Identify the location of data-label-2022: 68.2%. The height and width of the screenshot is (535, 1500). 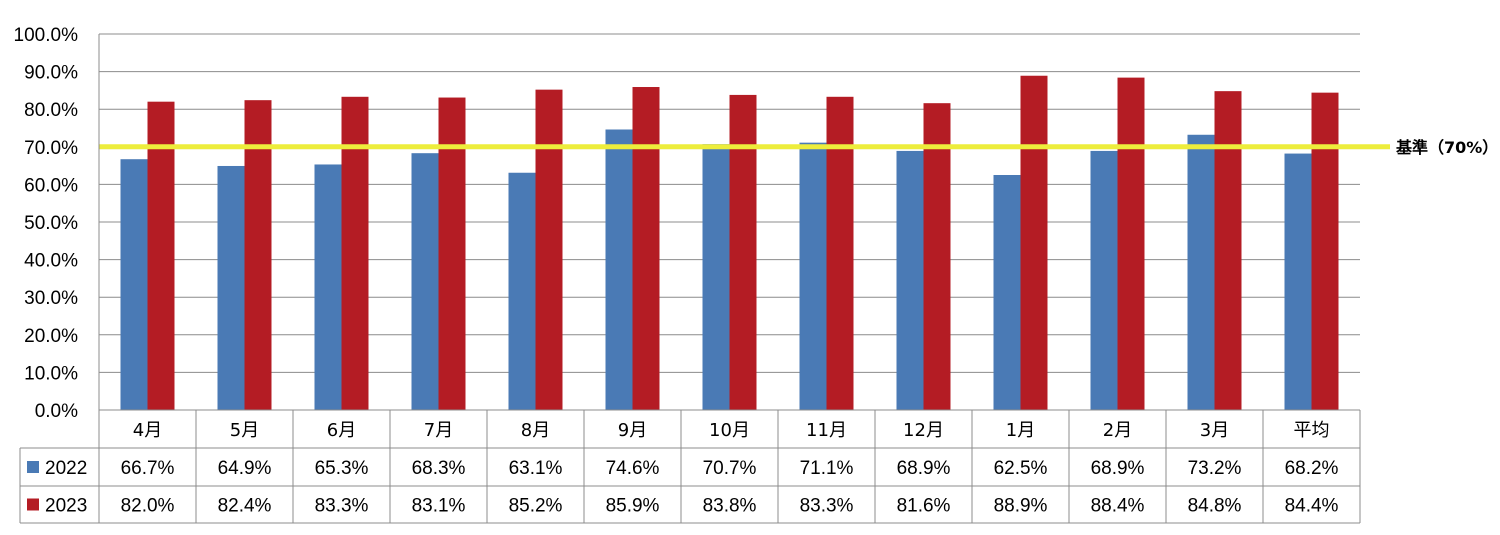
(1312, 468).